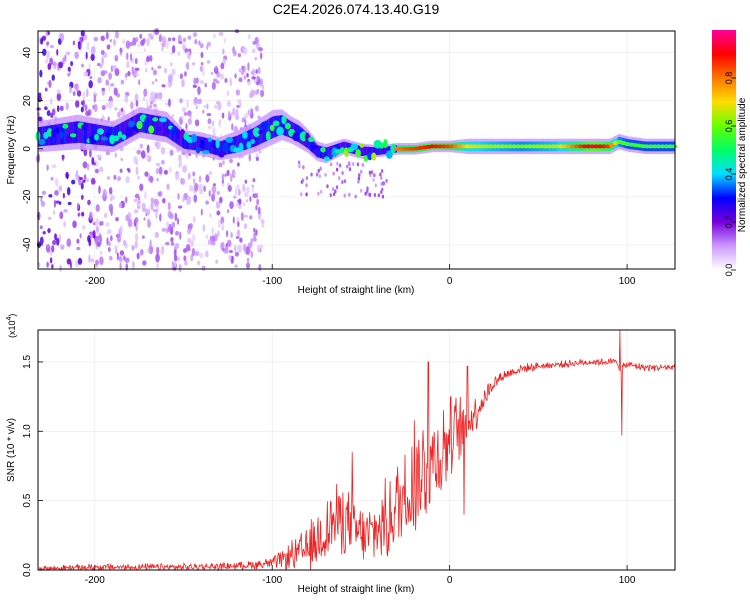  I want to click on snr-xtick-label: 0, so click(450, 580).